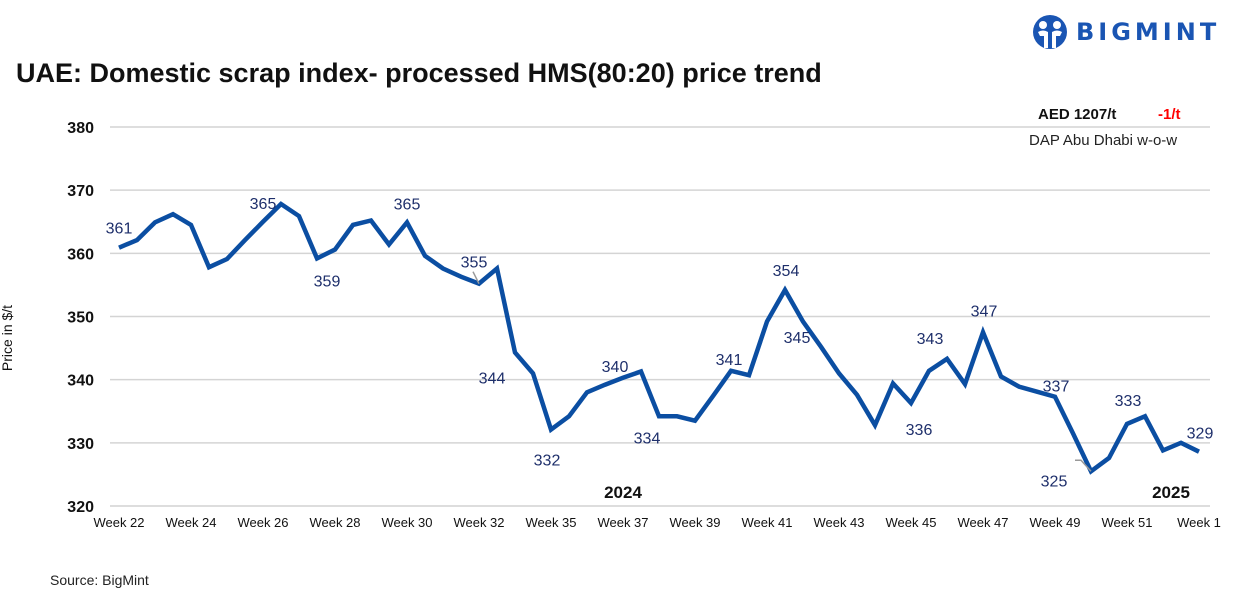 This screenshot has height=606, width=1253. I want to click on current-price: AED 1207/t, so click(1077, 114).